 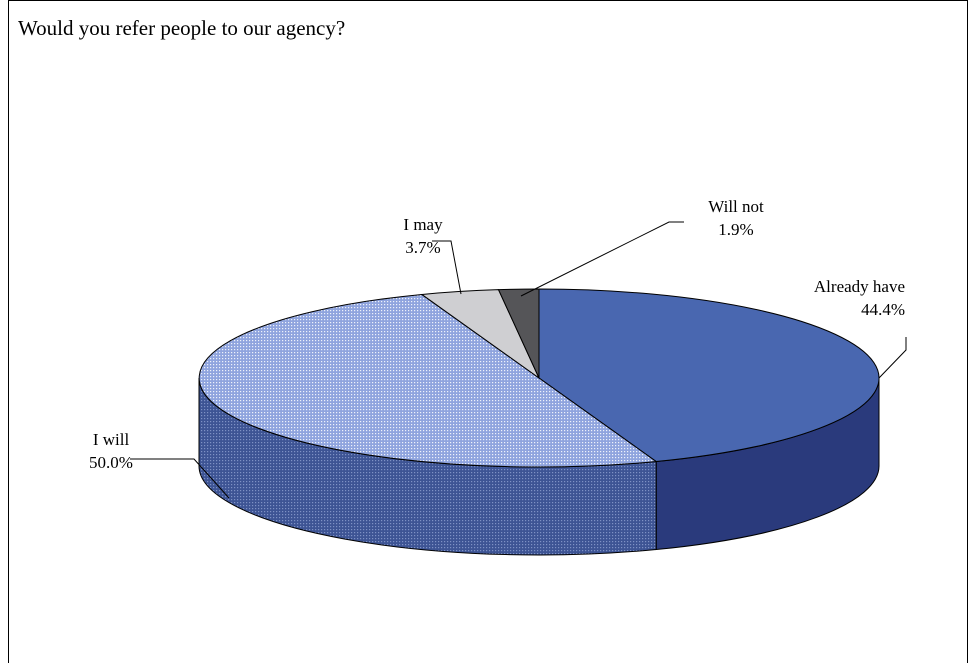 What do you see at coordinates (182, 28) in the screenshot?
I see `chart-title: Would you refer people to our agency?` at bounding box center [182, 28].